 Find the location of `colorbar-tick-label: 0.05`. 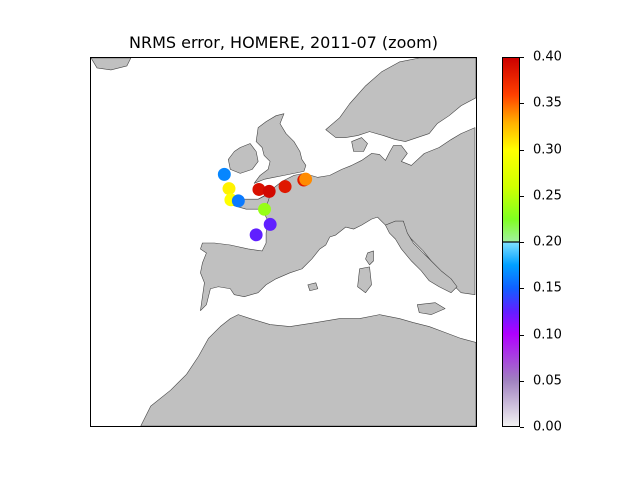

colorbar-tick-label: 0.05 is located at coordinates (547, 381).